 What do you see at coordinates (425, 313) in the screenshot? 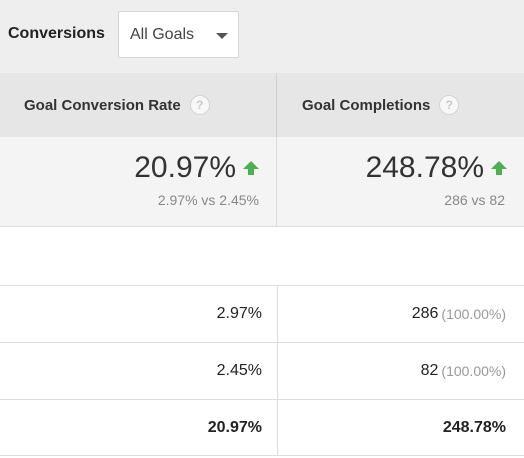
I see `completions-value: 286` at bounding box center [425, 313].